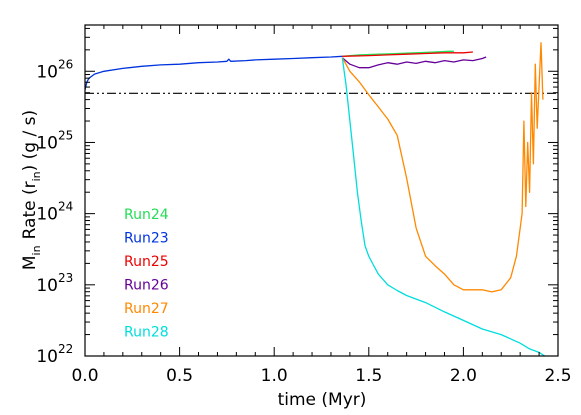 Image resolution: width=581 pixels, height=415 pixels. I want to click on series-line-run23, so click(214, 72).